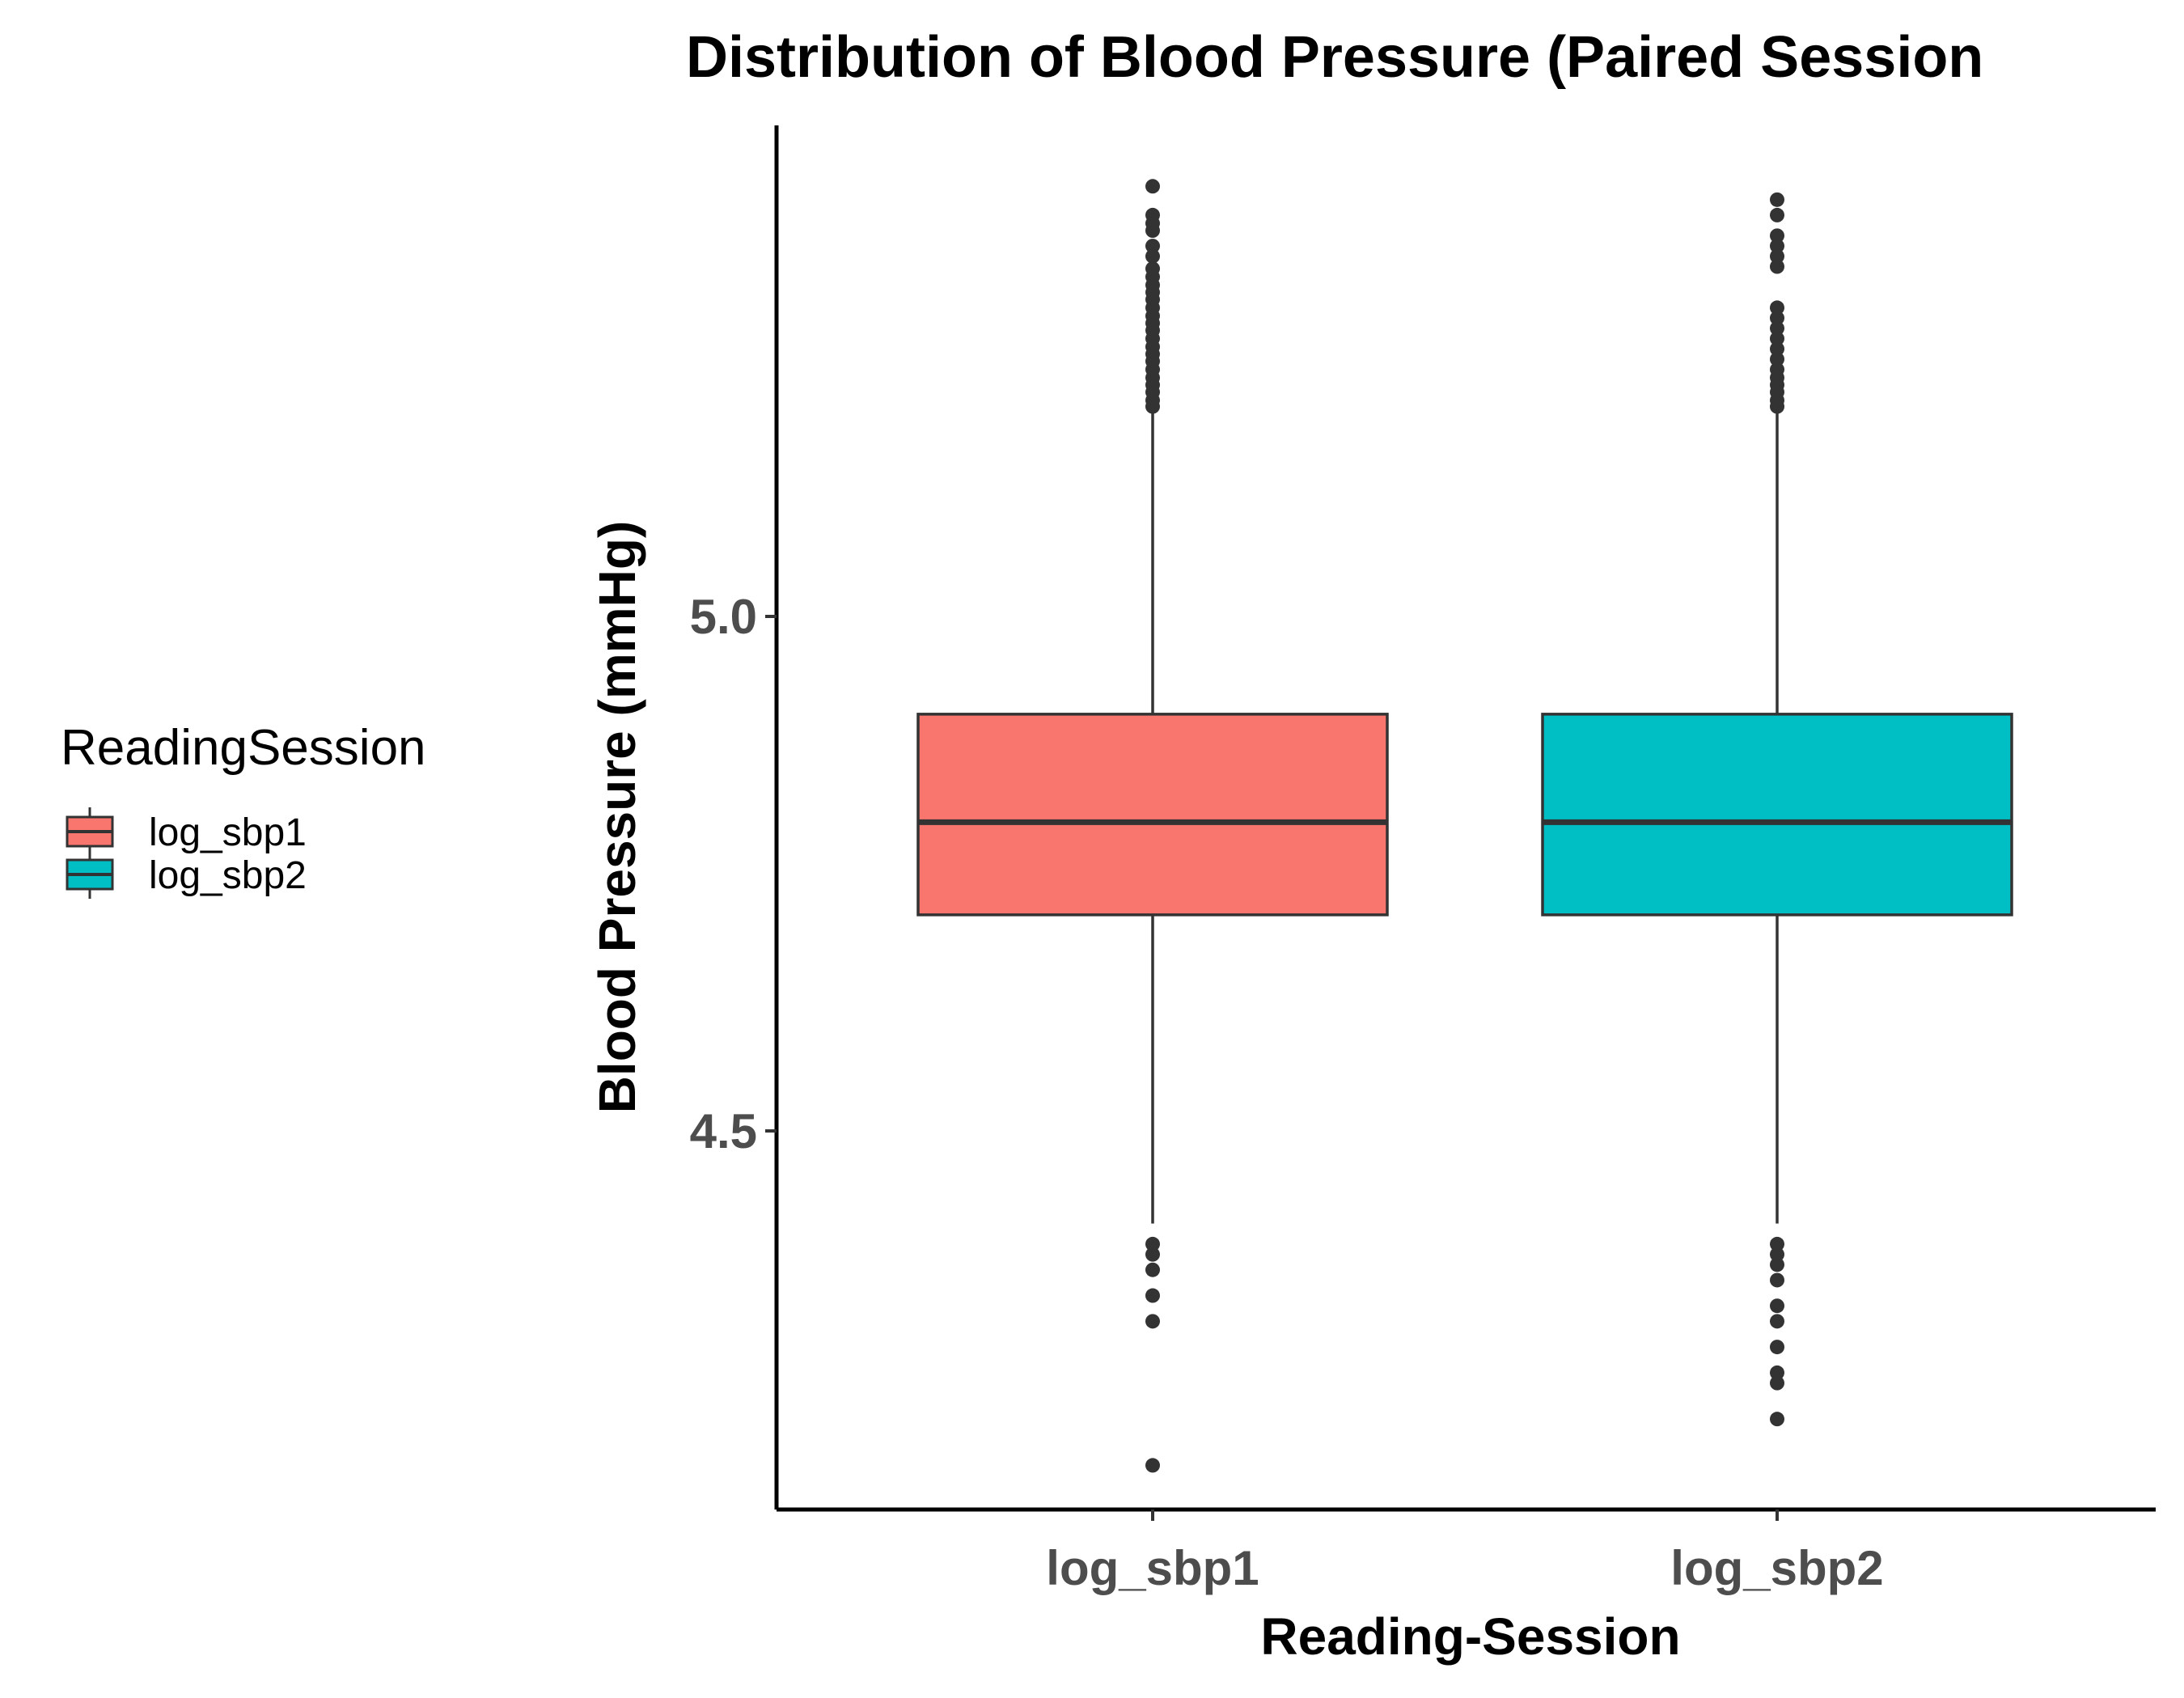 This screenshot has width=2184, height=1698. Describe the element at coordinates (723, 617) in the screenshot. I see `y-tick-label: 5.0` at that location.